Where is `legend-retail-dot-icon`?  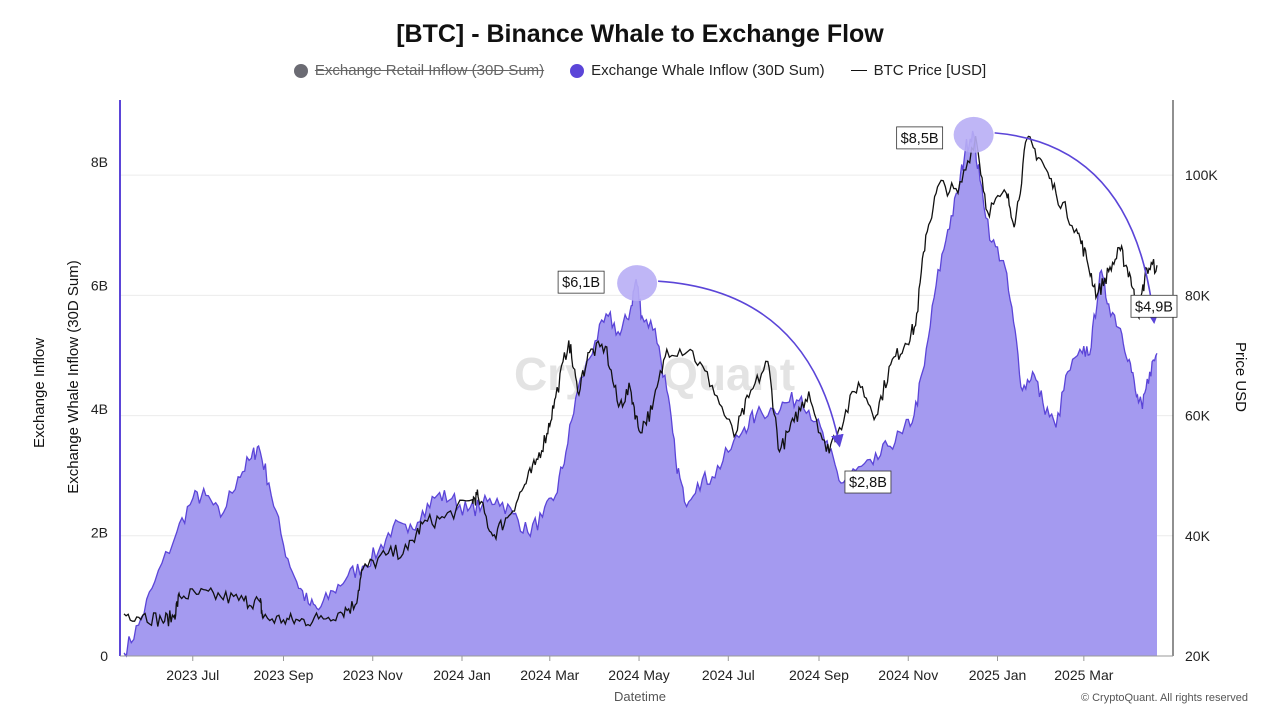 legend-retail-dot-icon is located at coordinates (300, 70).